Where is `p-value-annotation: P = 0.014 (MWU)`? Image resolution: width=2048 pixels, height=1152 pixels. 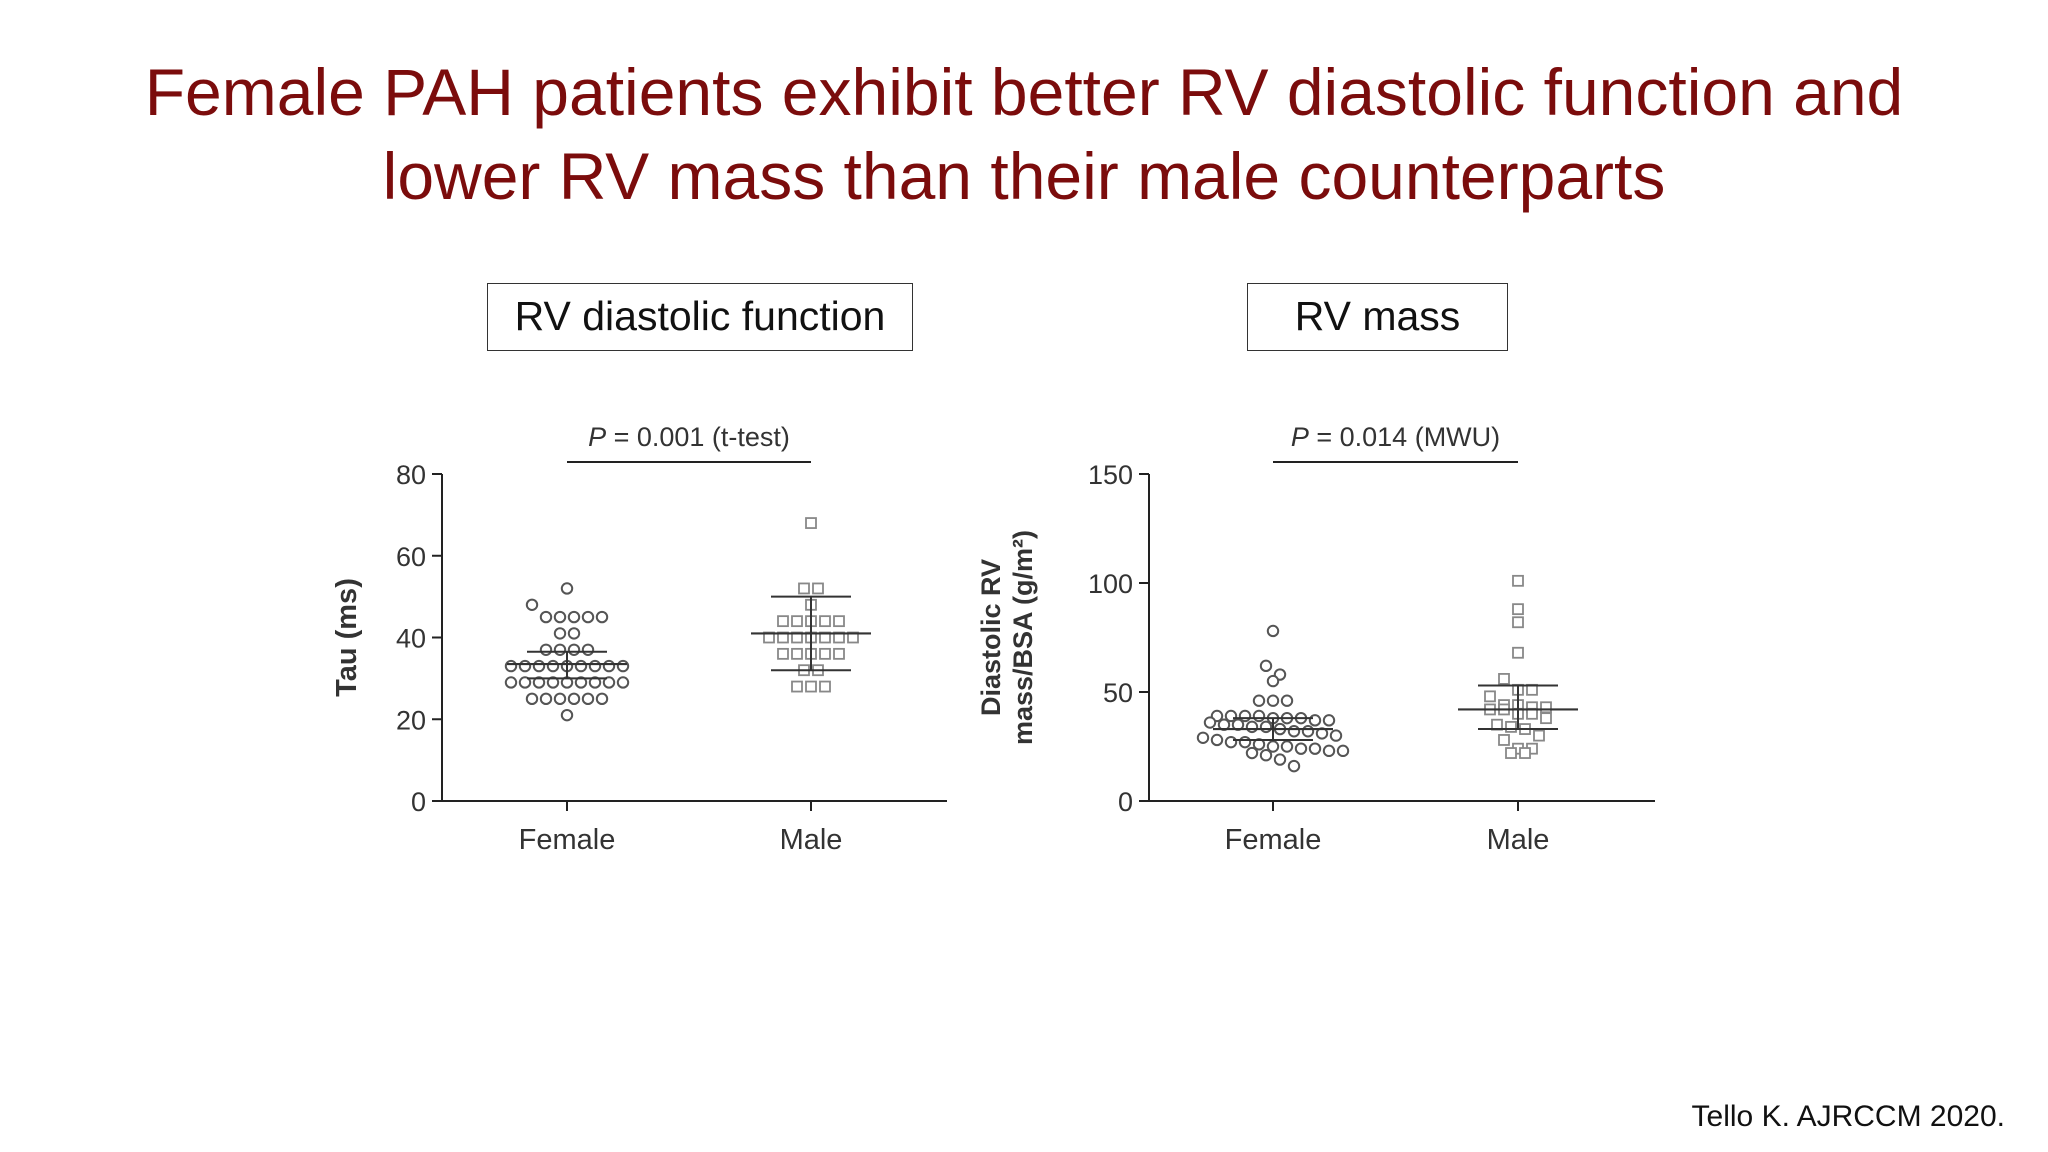
p-value-annotation: P = 0.014 (MWU) is located at coordinates (1395, 437).